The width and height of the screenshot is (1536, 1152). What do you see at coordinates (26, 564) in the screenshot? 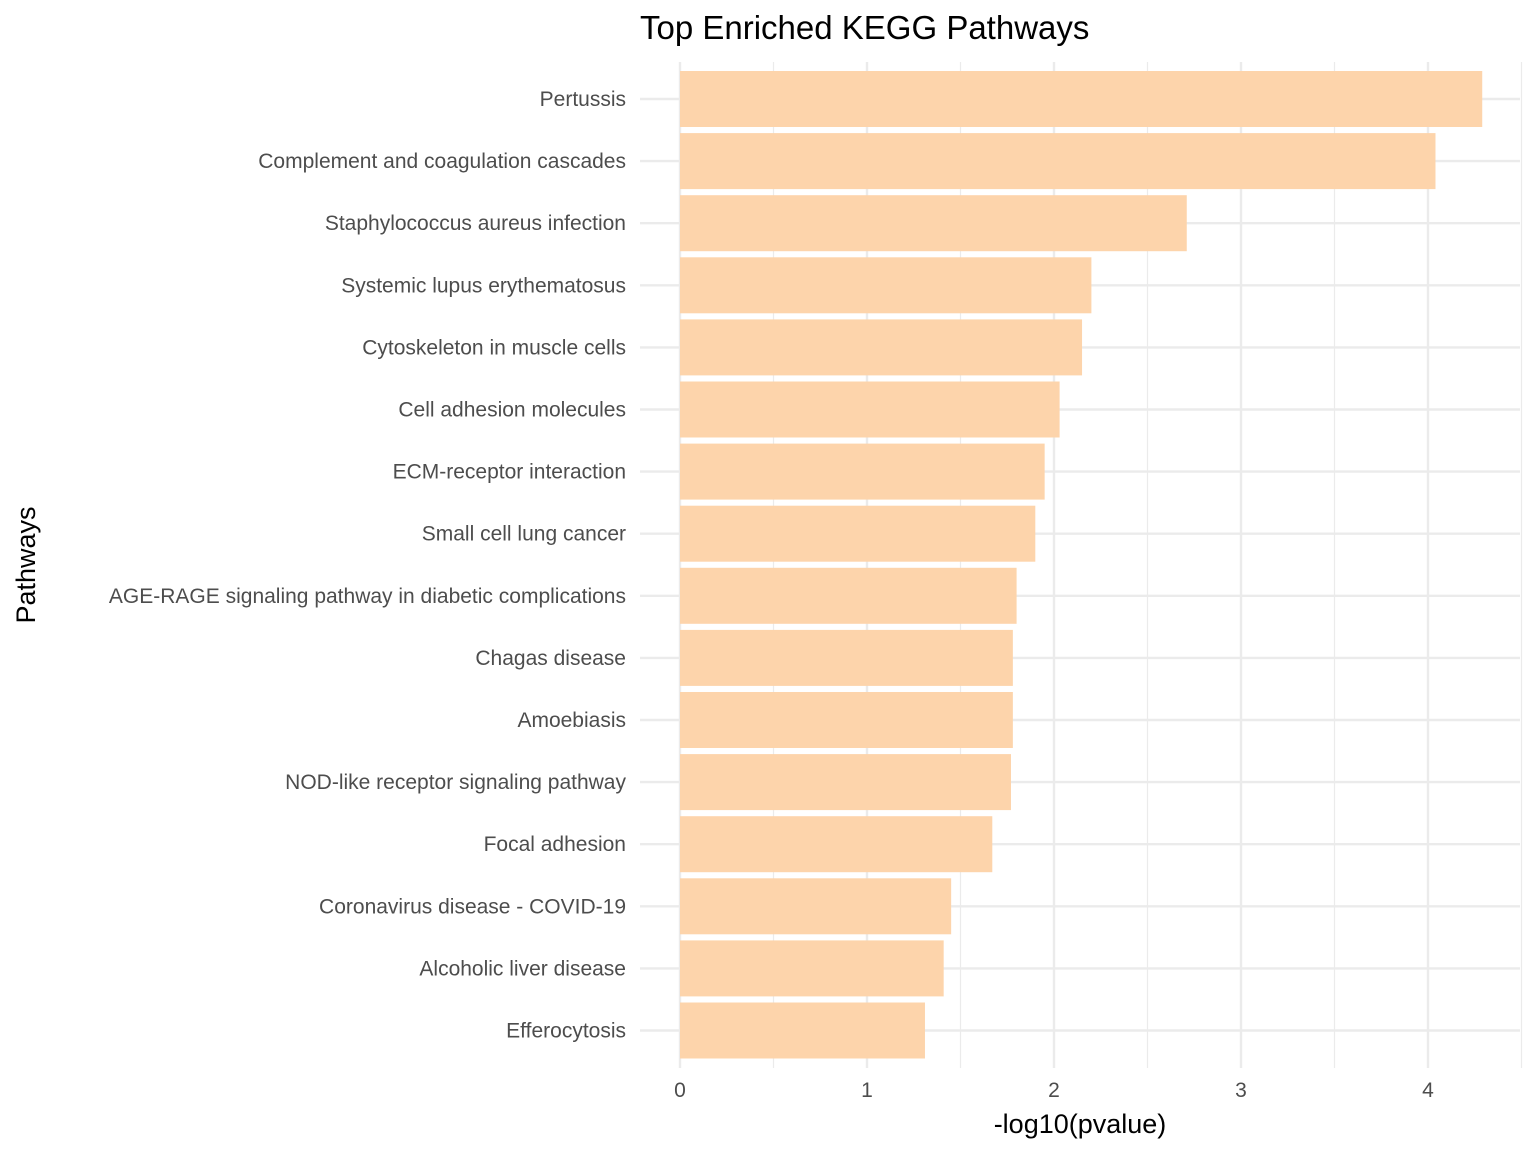
I see `y-axis-title: Pathways` at bounding box center [26, 564].